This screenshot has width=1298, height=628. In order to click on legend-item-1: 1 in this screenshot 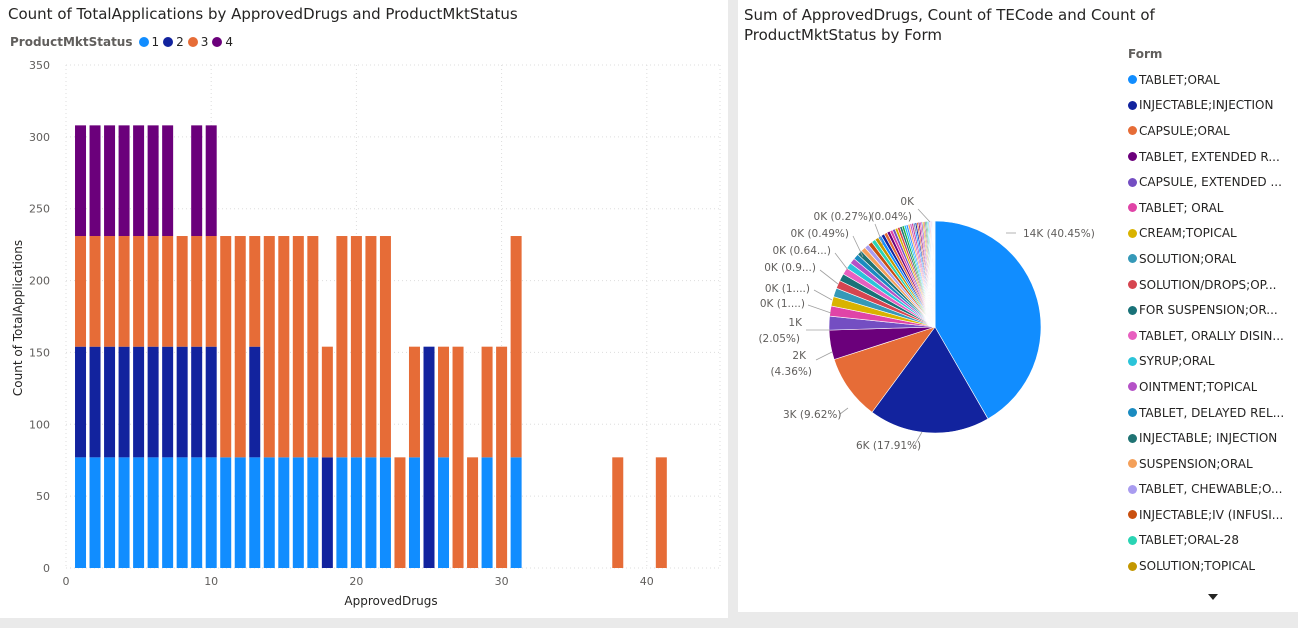, I will do `click(148, 42)`.